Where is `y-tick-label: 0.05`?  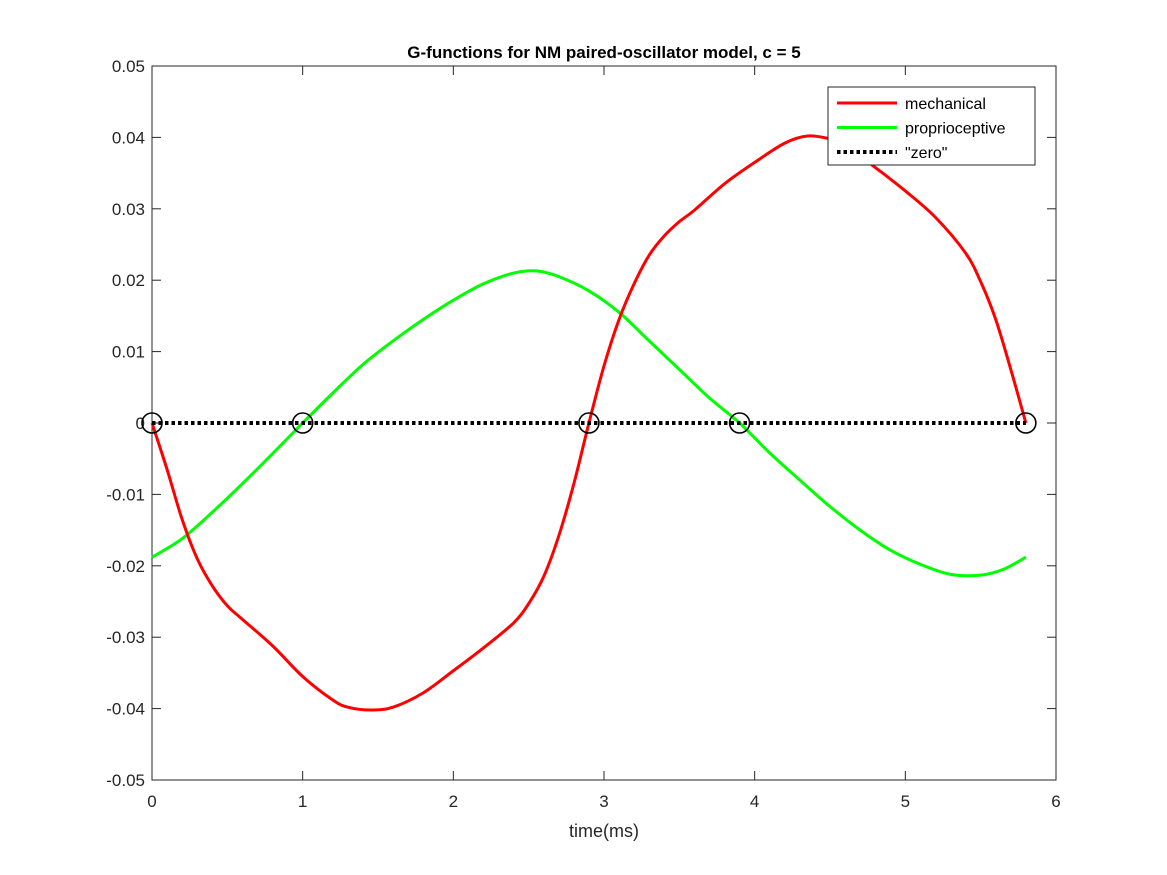 y-tick-label: 0.05 is located at coordinates (128, 66).